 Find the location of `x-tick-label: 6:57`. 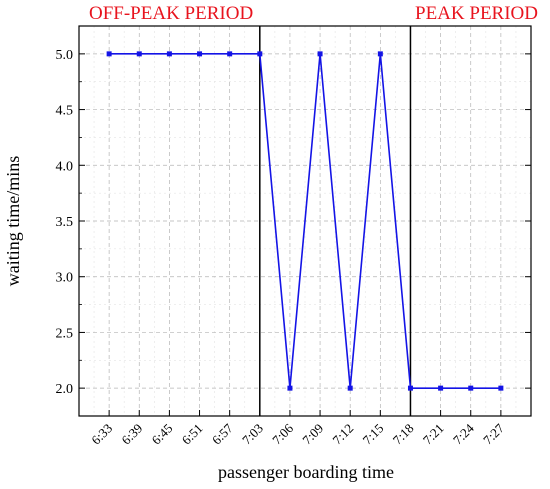

x-tick-label: 6:57 is located at coordinates (222, 433).